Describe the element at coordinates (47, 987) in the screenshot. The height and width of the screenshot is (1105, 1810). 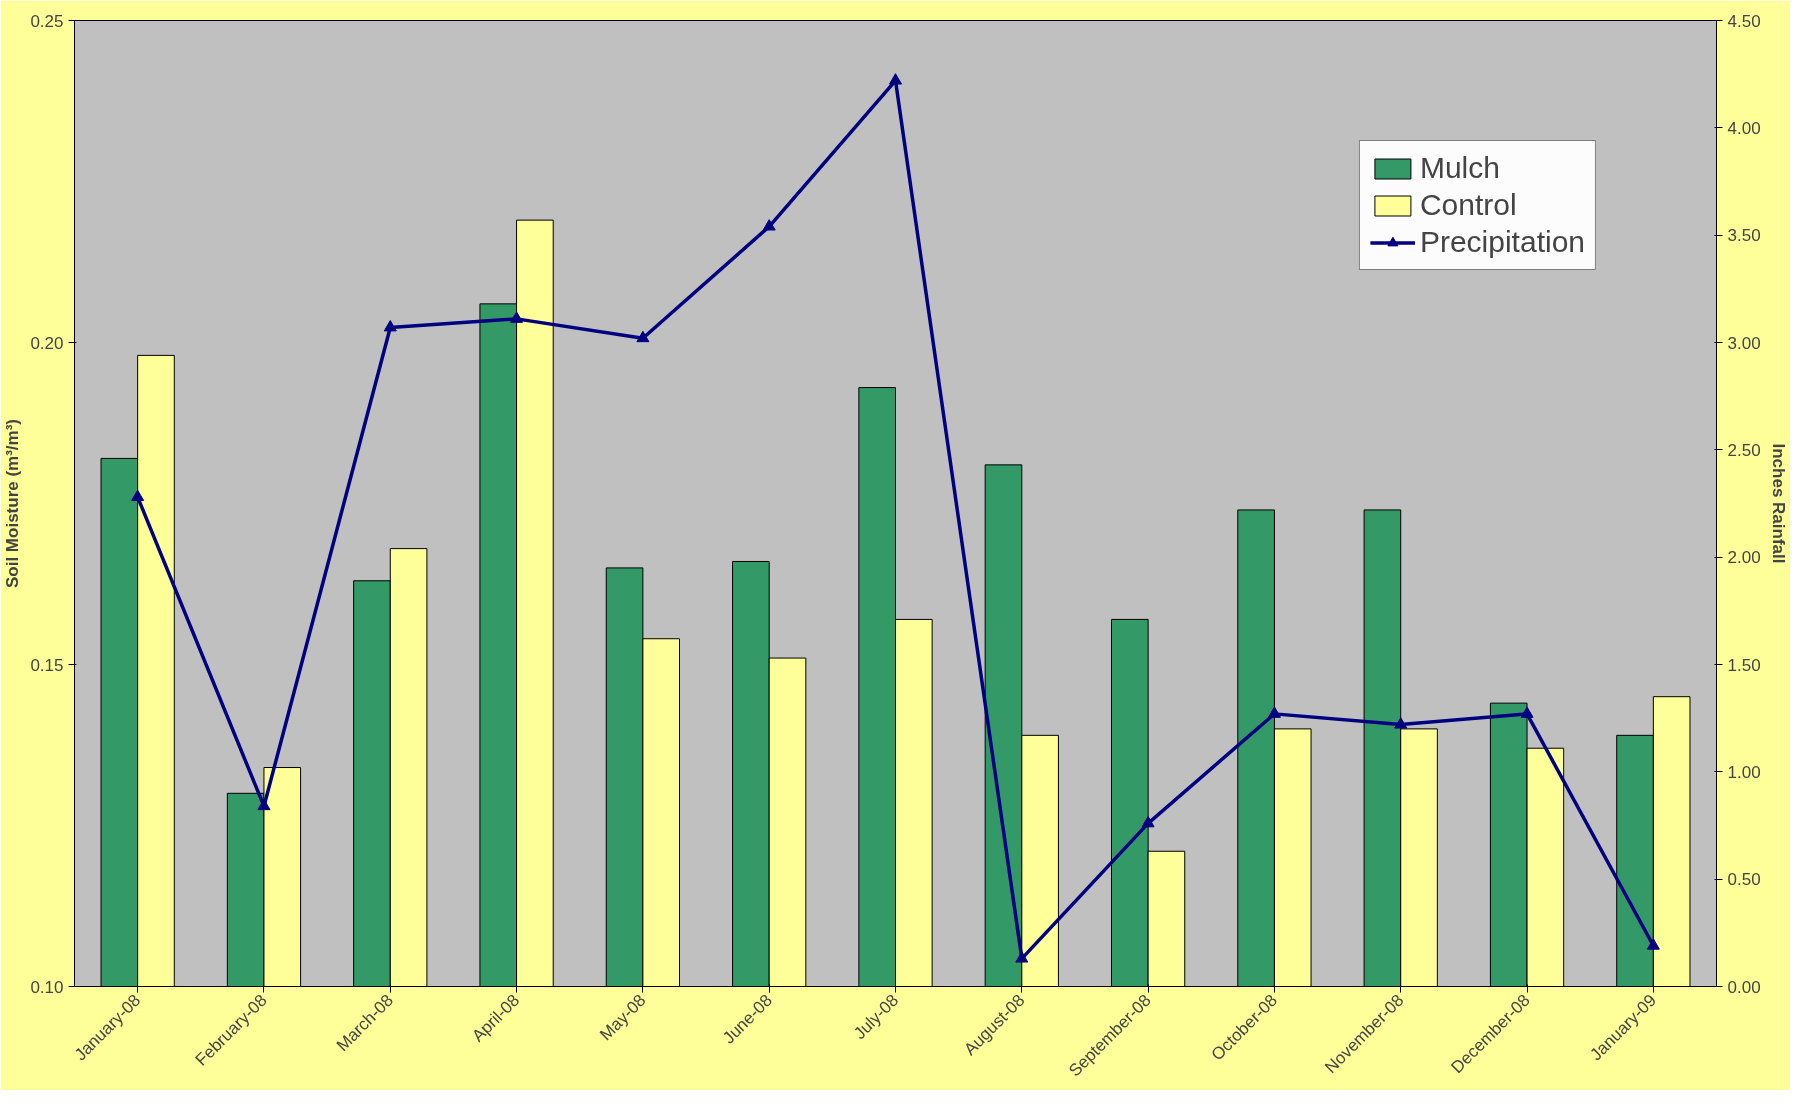
I see `y-tick-label: 0.10` at that location.